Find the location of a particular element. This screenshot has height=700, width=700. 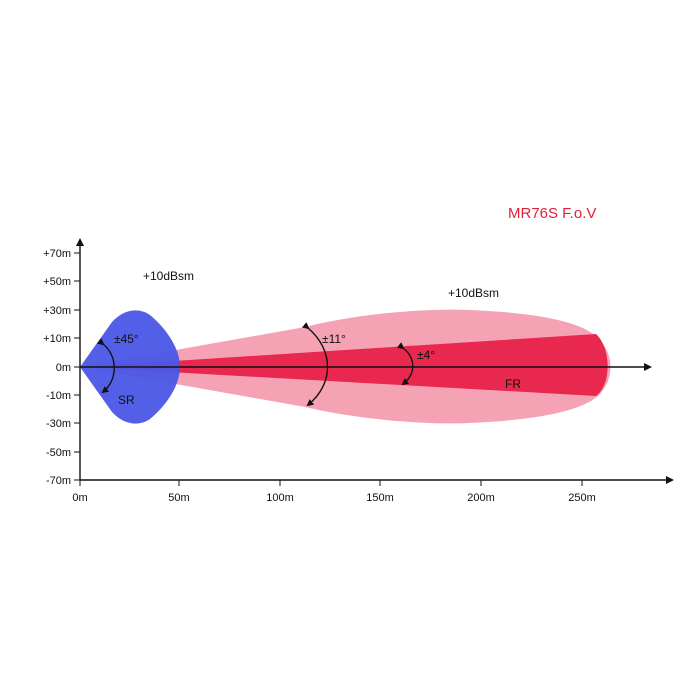

fr-narrow-angle-arc is located at coordinates (405, 364).